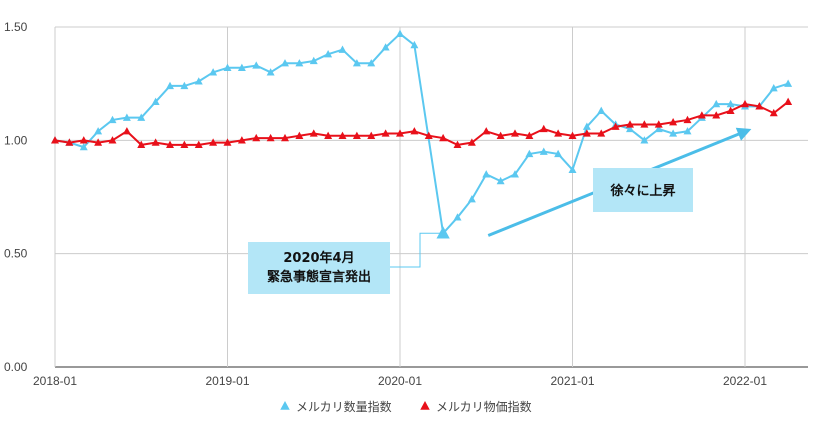 The width and height of the screenshot is (830, 425). What do you see at coordinates (16, 367) in the screenshot?
I see `y-tick-label: 0.00` at bounding box center [16, 367].